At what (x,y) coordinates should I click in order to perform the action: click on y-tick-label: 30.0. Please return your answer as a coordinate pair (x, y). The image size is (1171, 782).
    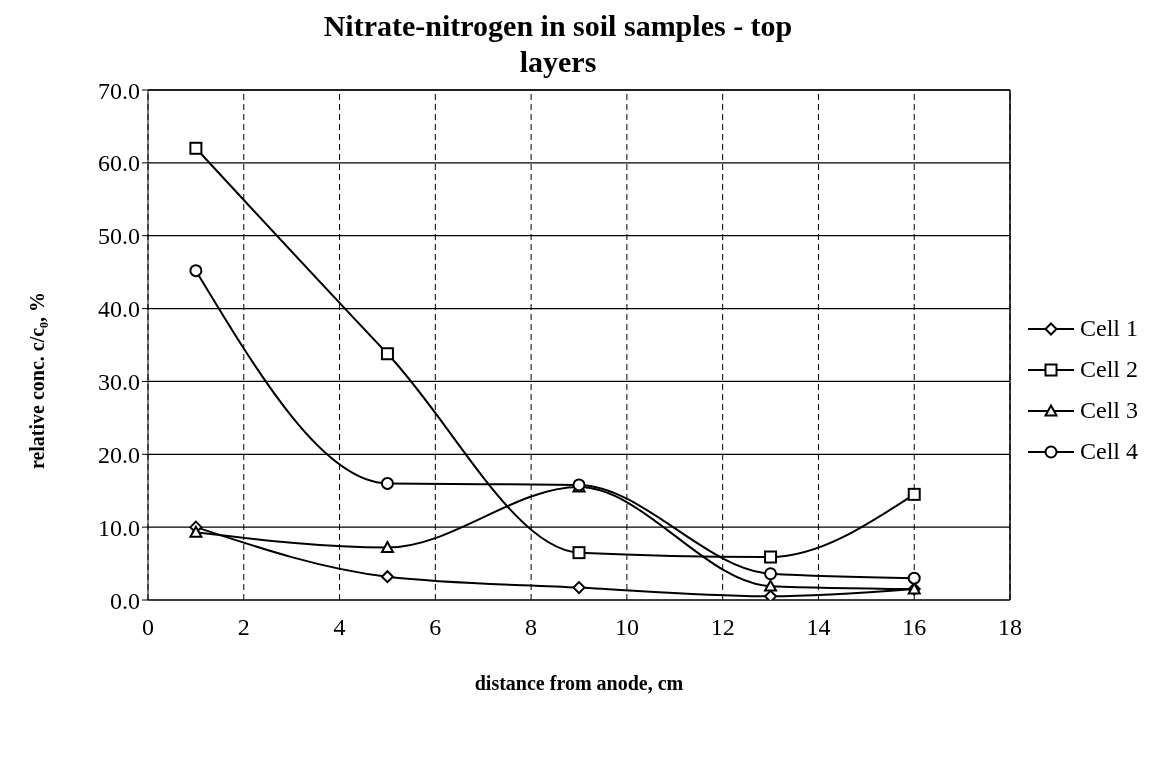
    Looking at the image, I should click on (119, 381).